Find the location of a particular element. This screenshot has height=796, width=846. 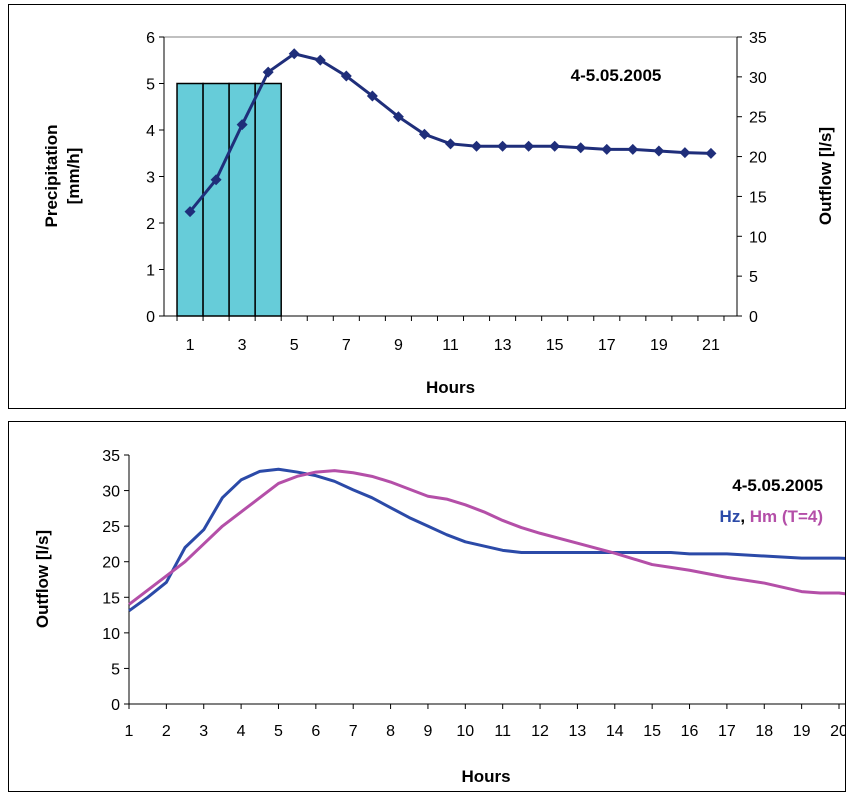

x-tick-label: 16 is located at coordinates (690, 731).